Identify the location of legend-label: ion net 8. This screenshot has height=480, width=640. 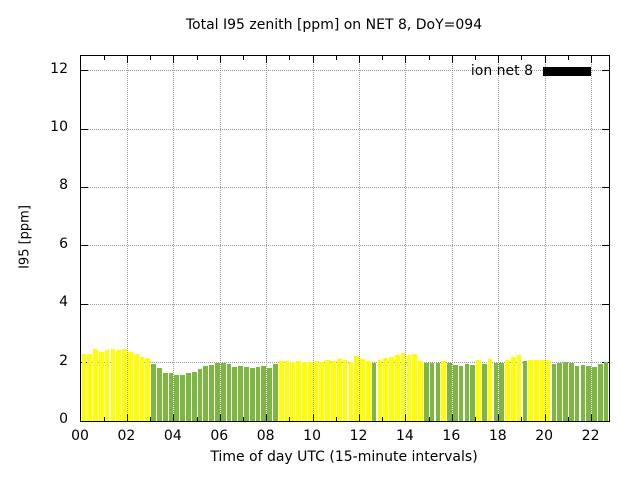
(501, 71).